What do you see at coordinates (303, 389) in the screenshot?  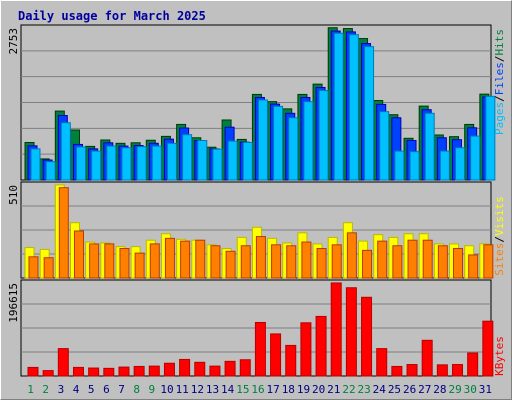 I see `x-tick-label-19: 19` at bounding box center [303, 389].